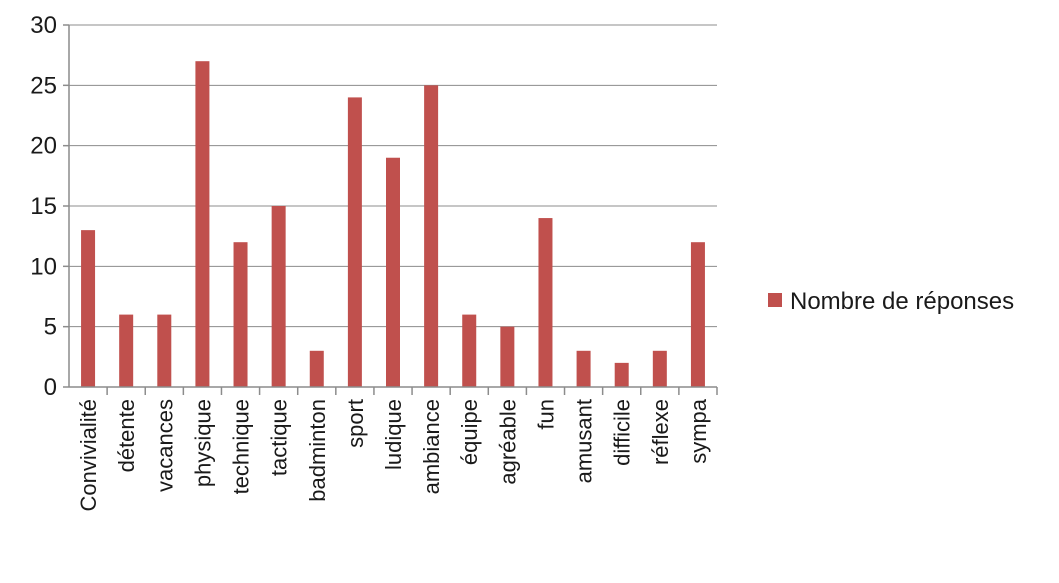 This screenshot has height=583, width=1059. What do you see at coordinates (775, 300) in the screenshot?
I see `legend-swatch` at bounding box center [775, 300].